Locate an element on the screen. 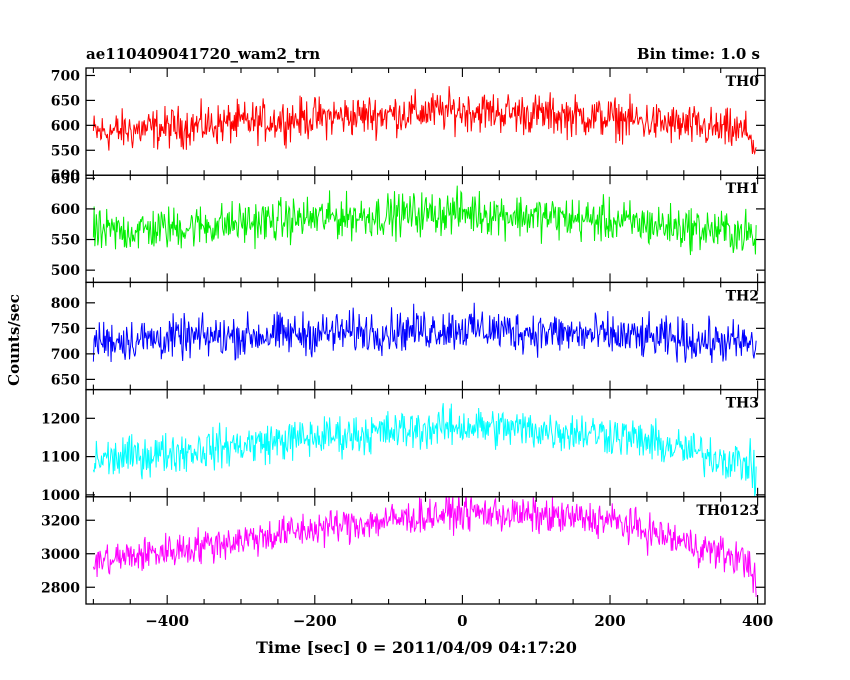 Image resolution: width=850 pixels, height=680 pixels. bin-time-label: Bin time: 1.0 s is located at coordinates (698, 54).